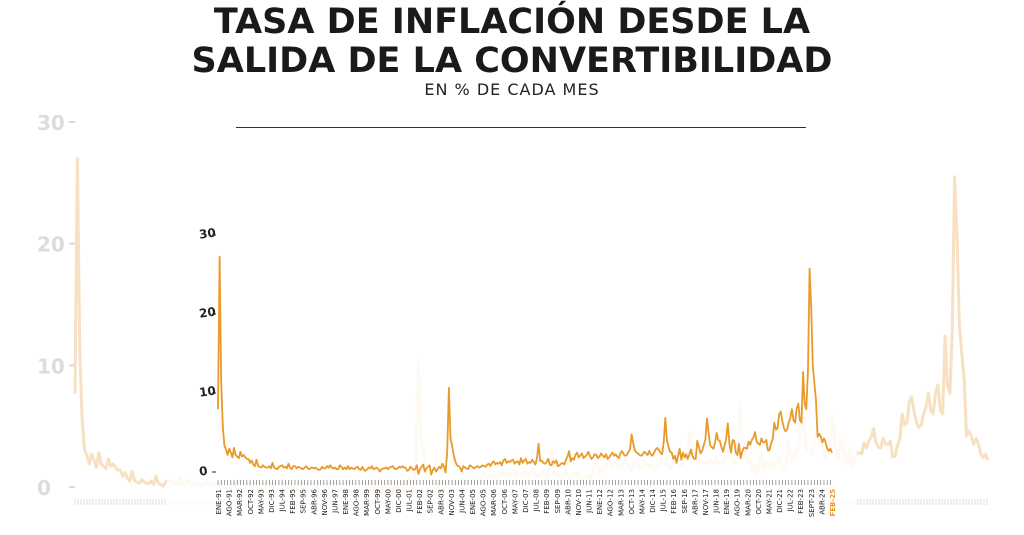 The height and width of the screenshot is (535, 1024). I want to click on x-tick-label: FEB-23, so click(801, 501).